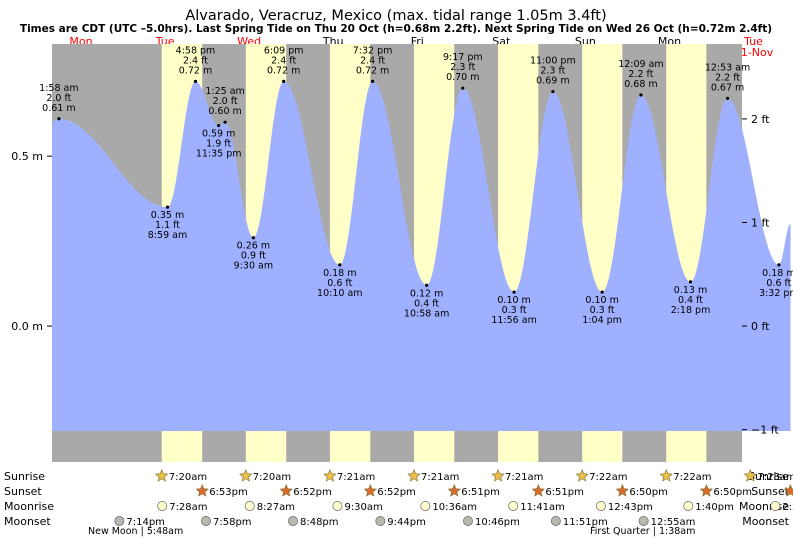 This screenshot has width=793, height=539. Describe the element at coordinates (691, 310) in the screenshot. I see `tide-point-label: 2:18 pm` at that location.